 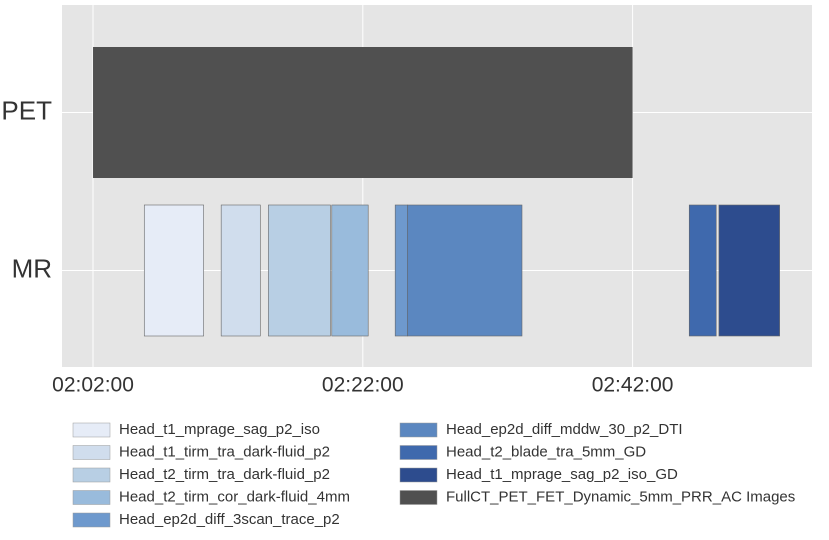 What do you see at coordinates (26, 110) in the screenshot?
I see `y-tick-label: PET` at bounding box center [26, 110].